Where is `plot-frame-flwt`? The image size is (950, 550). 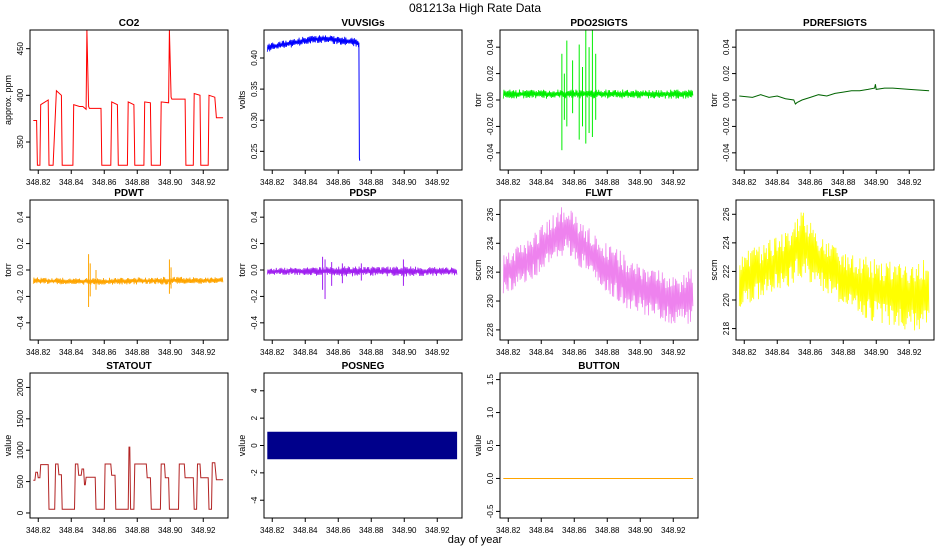
plot-frame-flwt is located at coordinates (599, 270).